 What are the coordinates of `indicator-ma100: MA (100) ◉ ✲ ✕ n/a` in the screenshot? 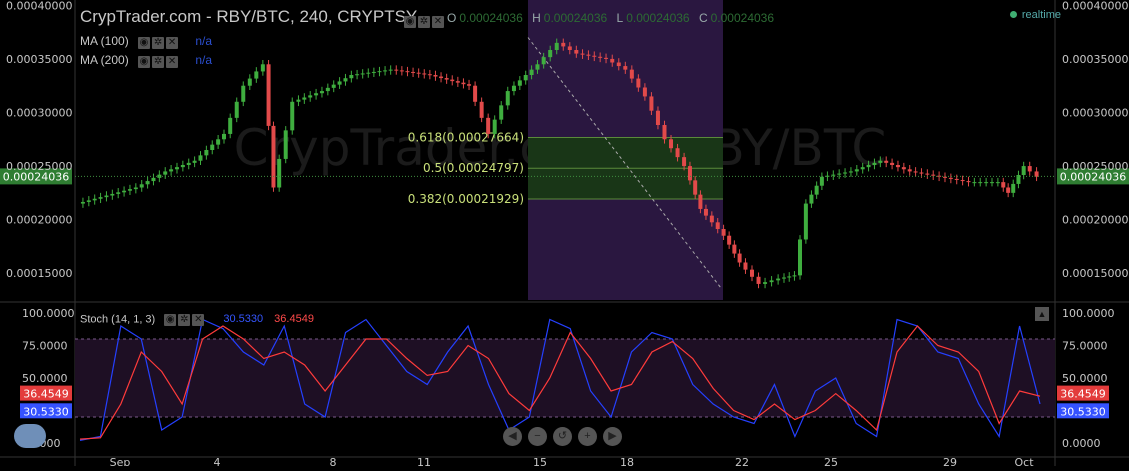 It's located at (146, 42).